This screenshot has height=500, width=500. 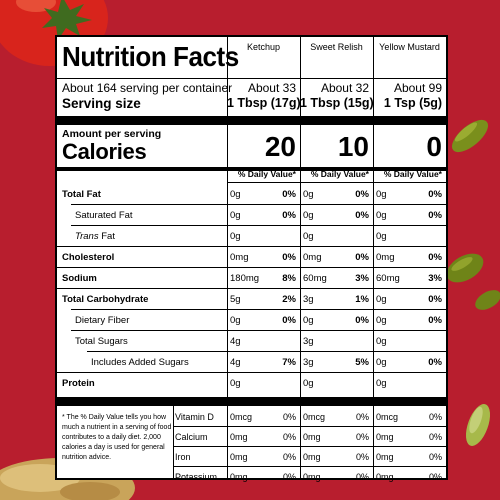 I want to click on nutrient-daily-value: 1%, so click(x=362, y=299).